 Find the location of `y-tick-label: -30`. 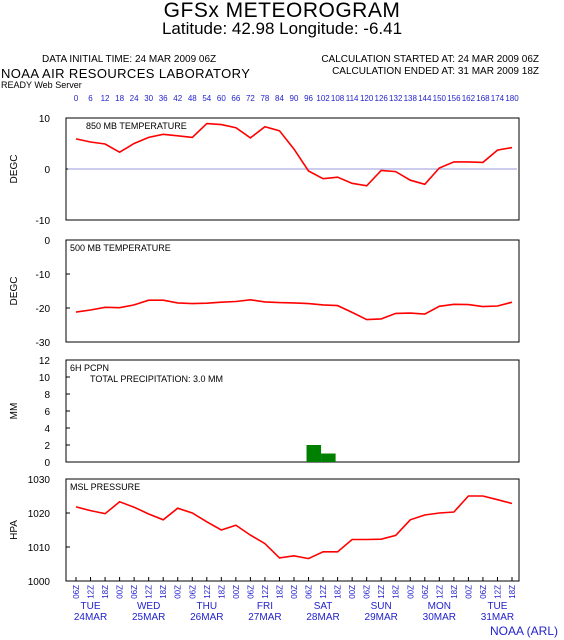

y-tick-label: -30 is located at coordinates (43, 343).